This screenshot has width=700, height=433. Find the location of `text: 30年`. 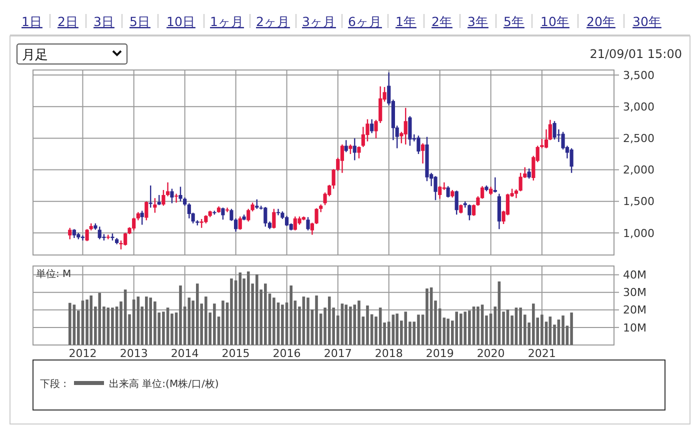

text: 30年 is located at coordinates (647, 21).